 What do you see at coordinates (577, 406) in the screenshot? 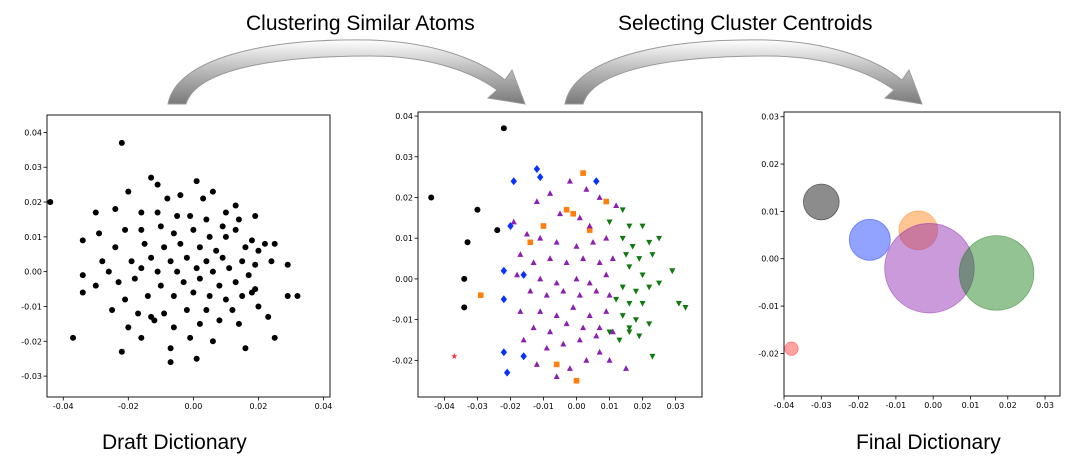
I see `x-tick-label: 0.00` at bounding box center [577, 406].